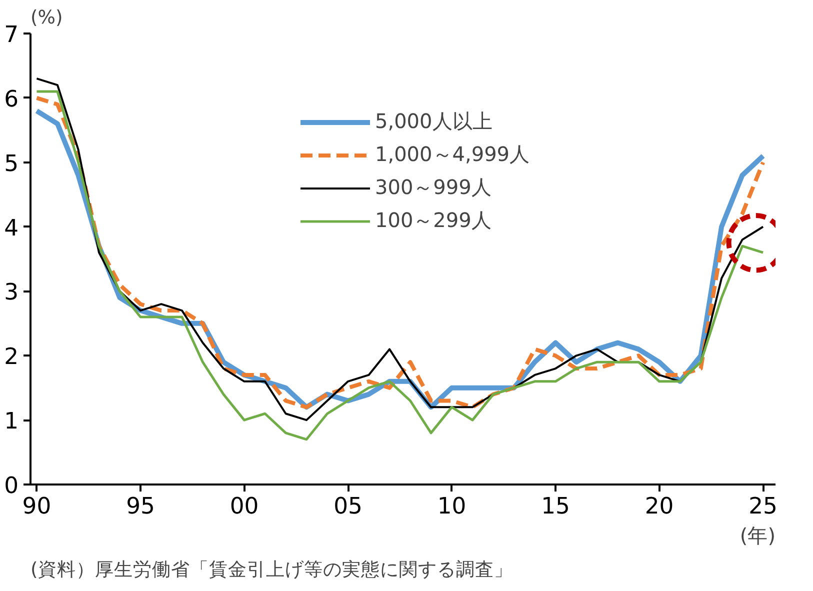 Image resolution: width=813 pixels, height=591 pixels. I want to click on x-tick-label: 25, so click(763, 507).